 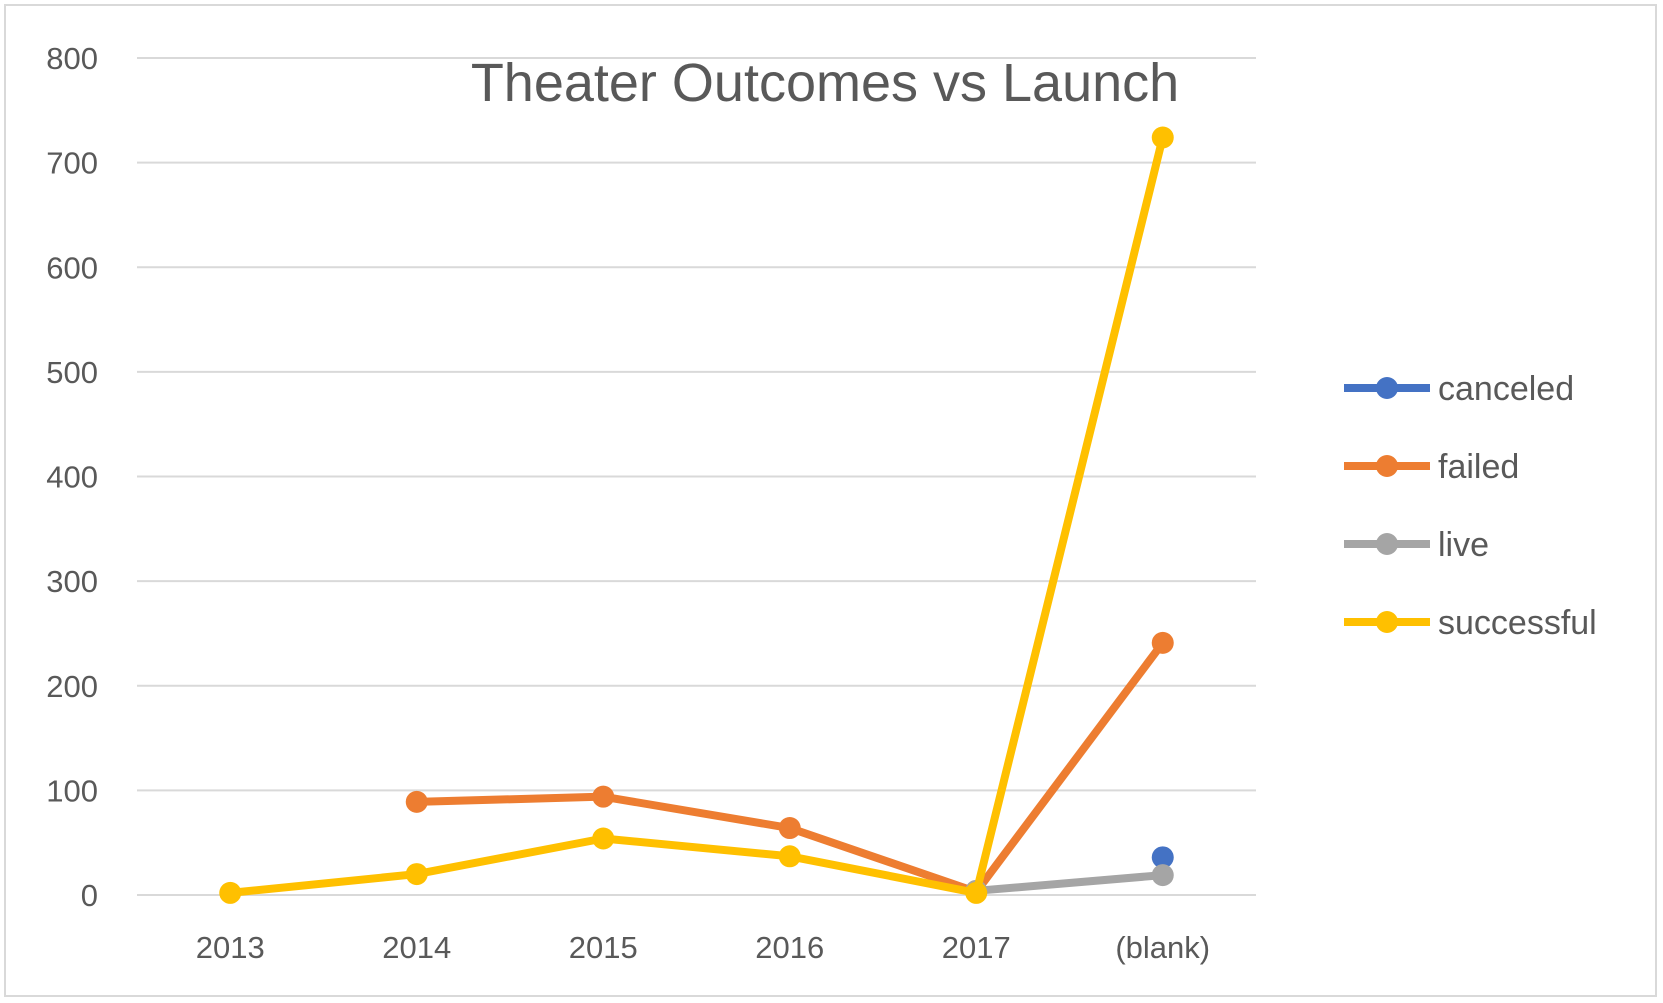 I want to click on legend-item-successful: successful, so click(x=1470, y=623).